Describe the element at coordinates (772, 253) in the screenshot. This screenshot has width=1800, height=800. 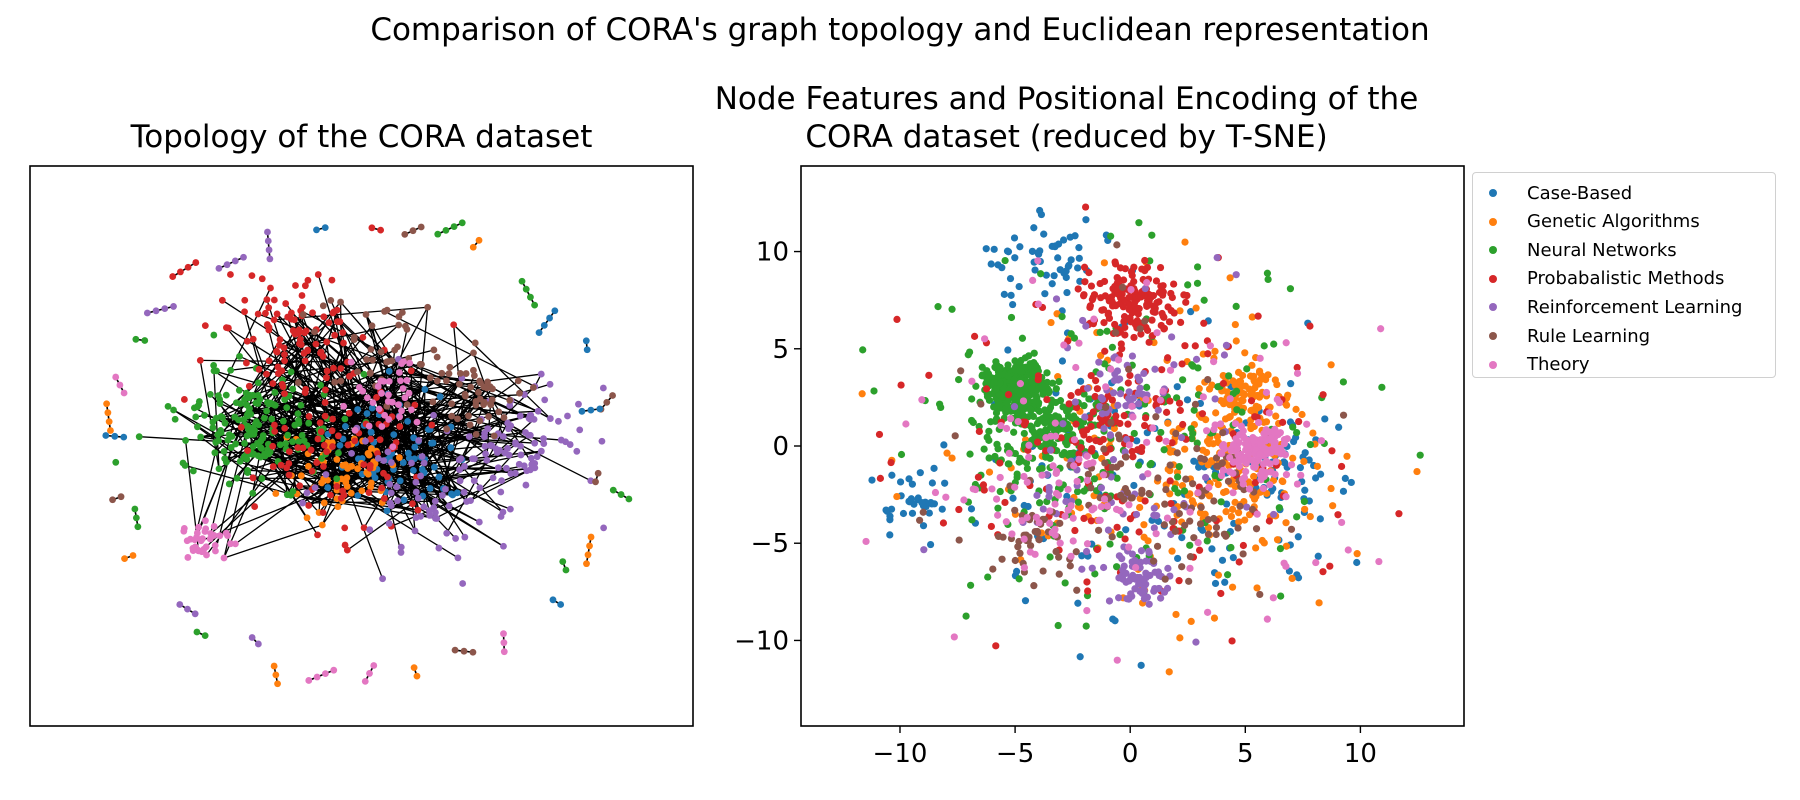
I see `y-tick-label: 10` at that location.